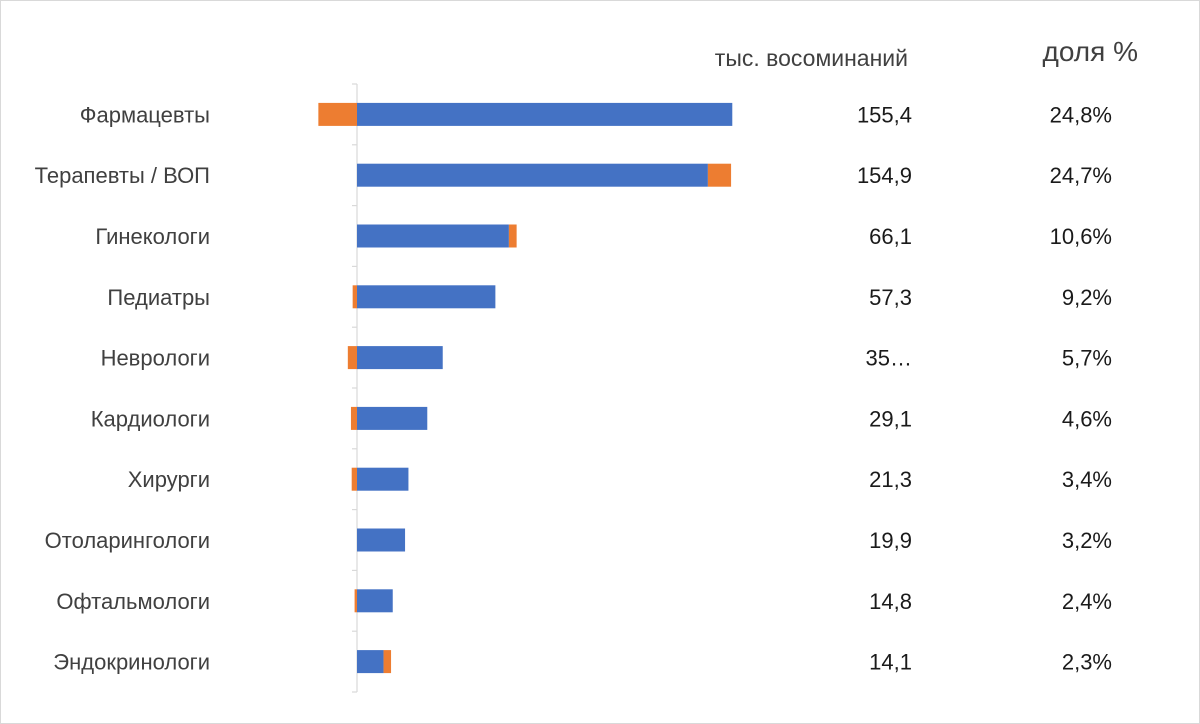 This screenshot has height=724, width=1200. What do you see at coordinates (890, 236) in the screenshot?
I see `value-label: 66,1` at bounding box center [890, 236].